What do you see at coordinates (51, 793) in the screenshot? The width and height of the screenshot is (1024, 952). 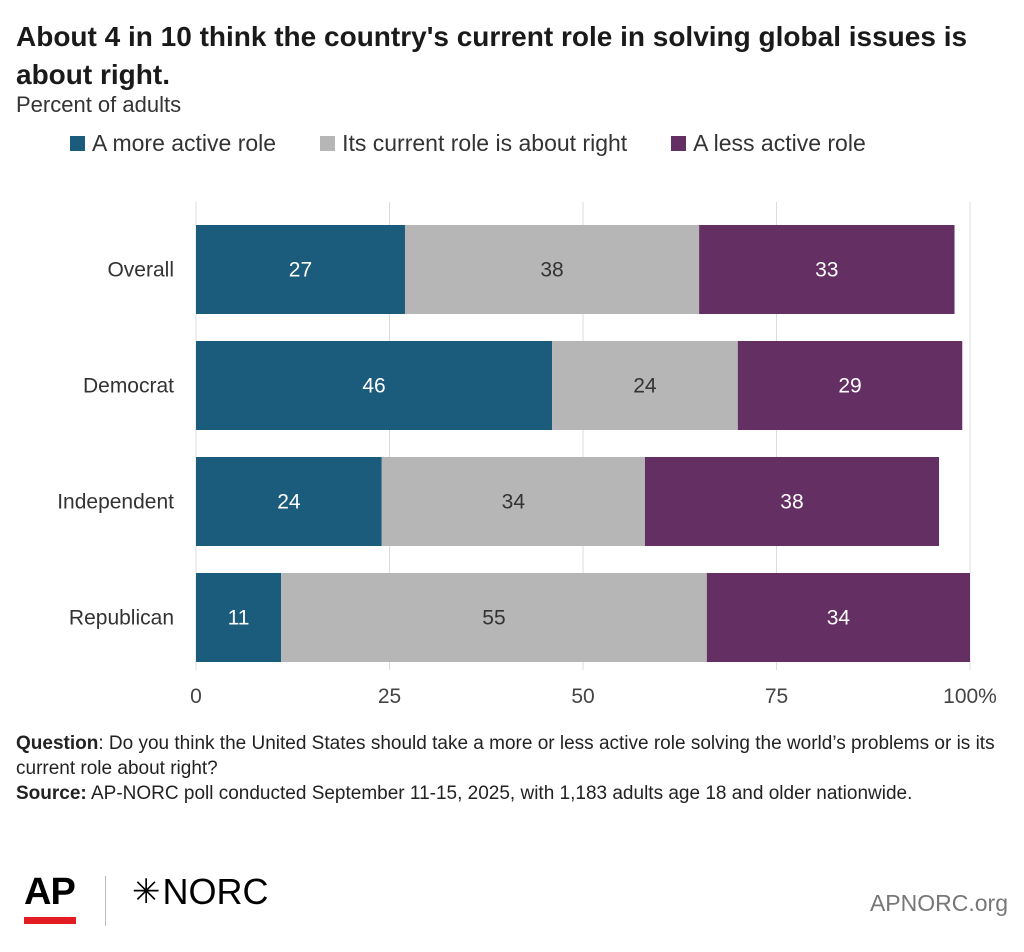 I see `source-label: Source:` at bounding box center [51, 793].